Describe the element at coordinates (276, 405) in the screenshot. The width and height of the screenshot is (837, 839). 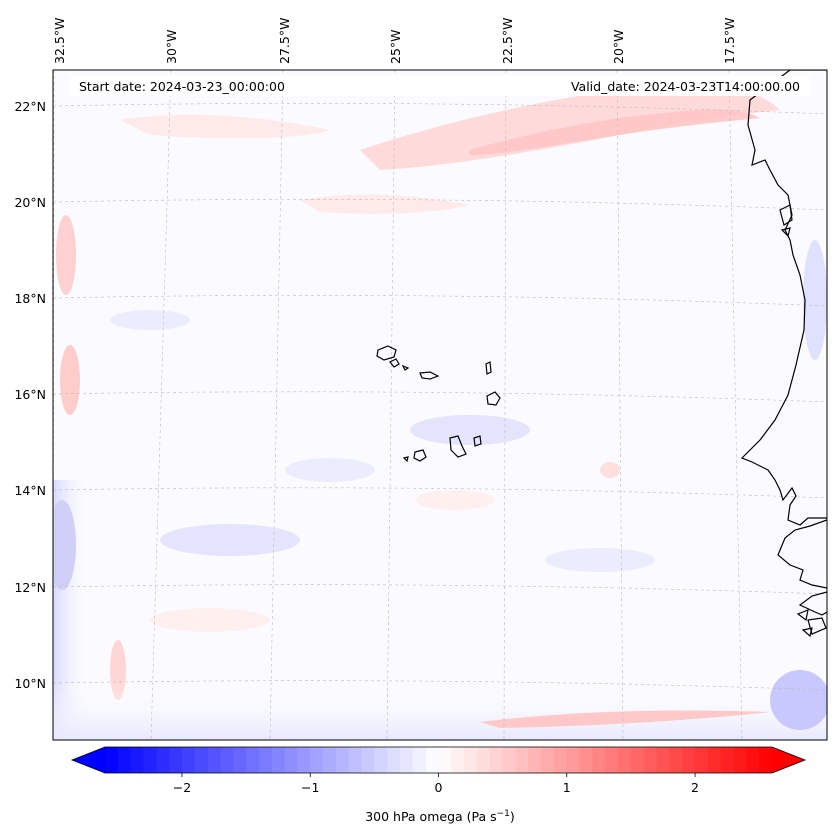
I see `gridline-lon-27-5w` at that location.